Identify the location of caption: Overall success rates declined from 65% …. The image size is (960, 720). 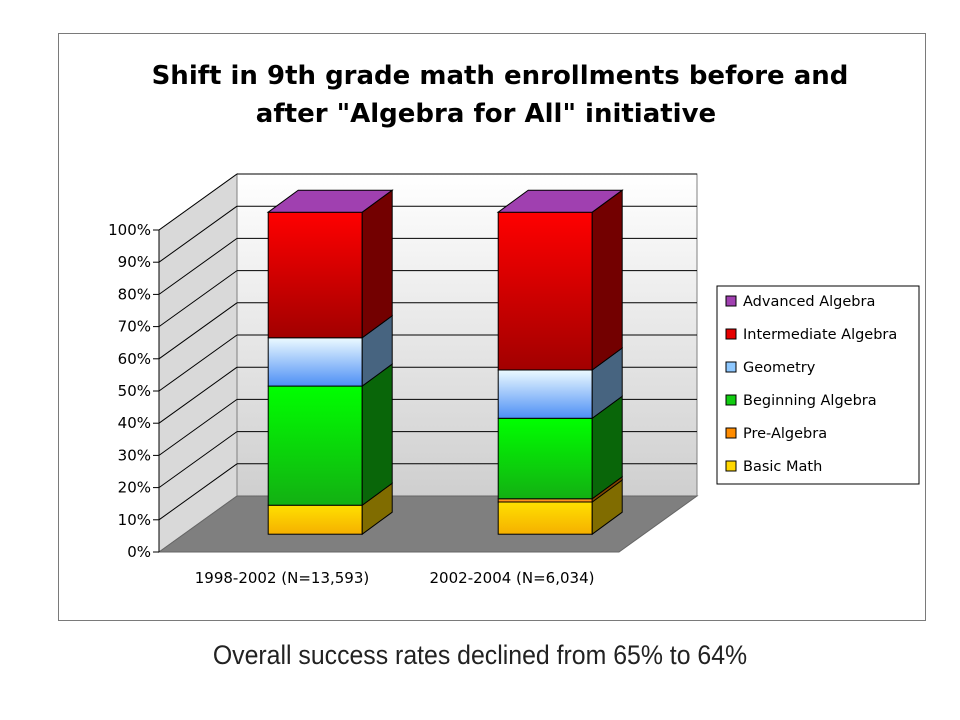
(480, 655).